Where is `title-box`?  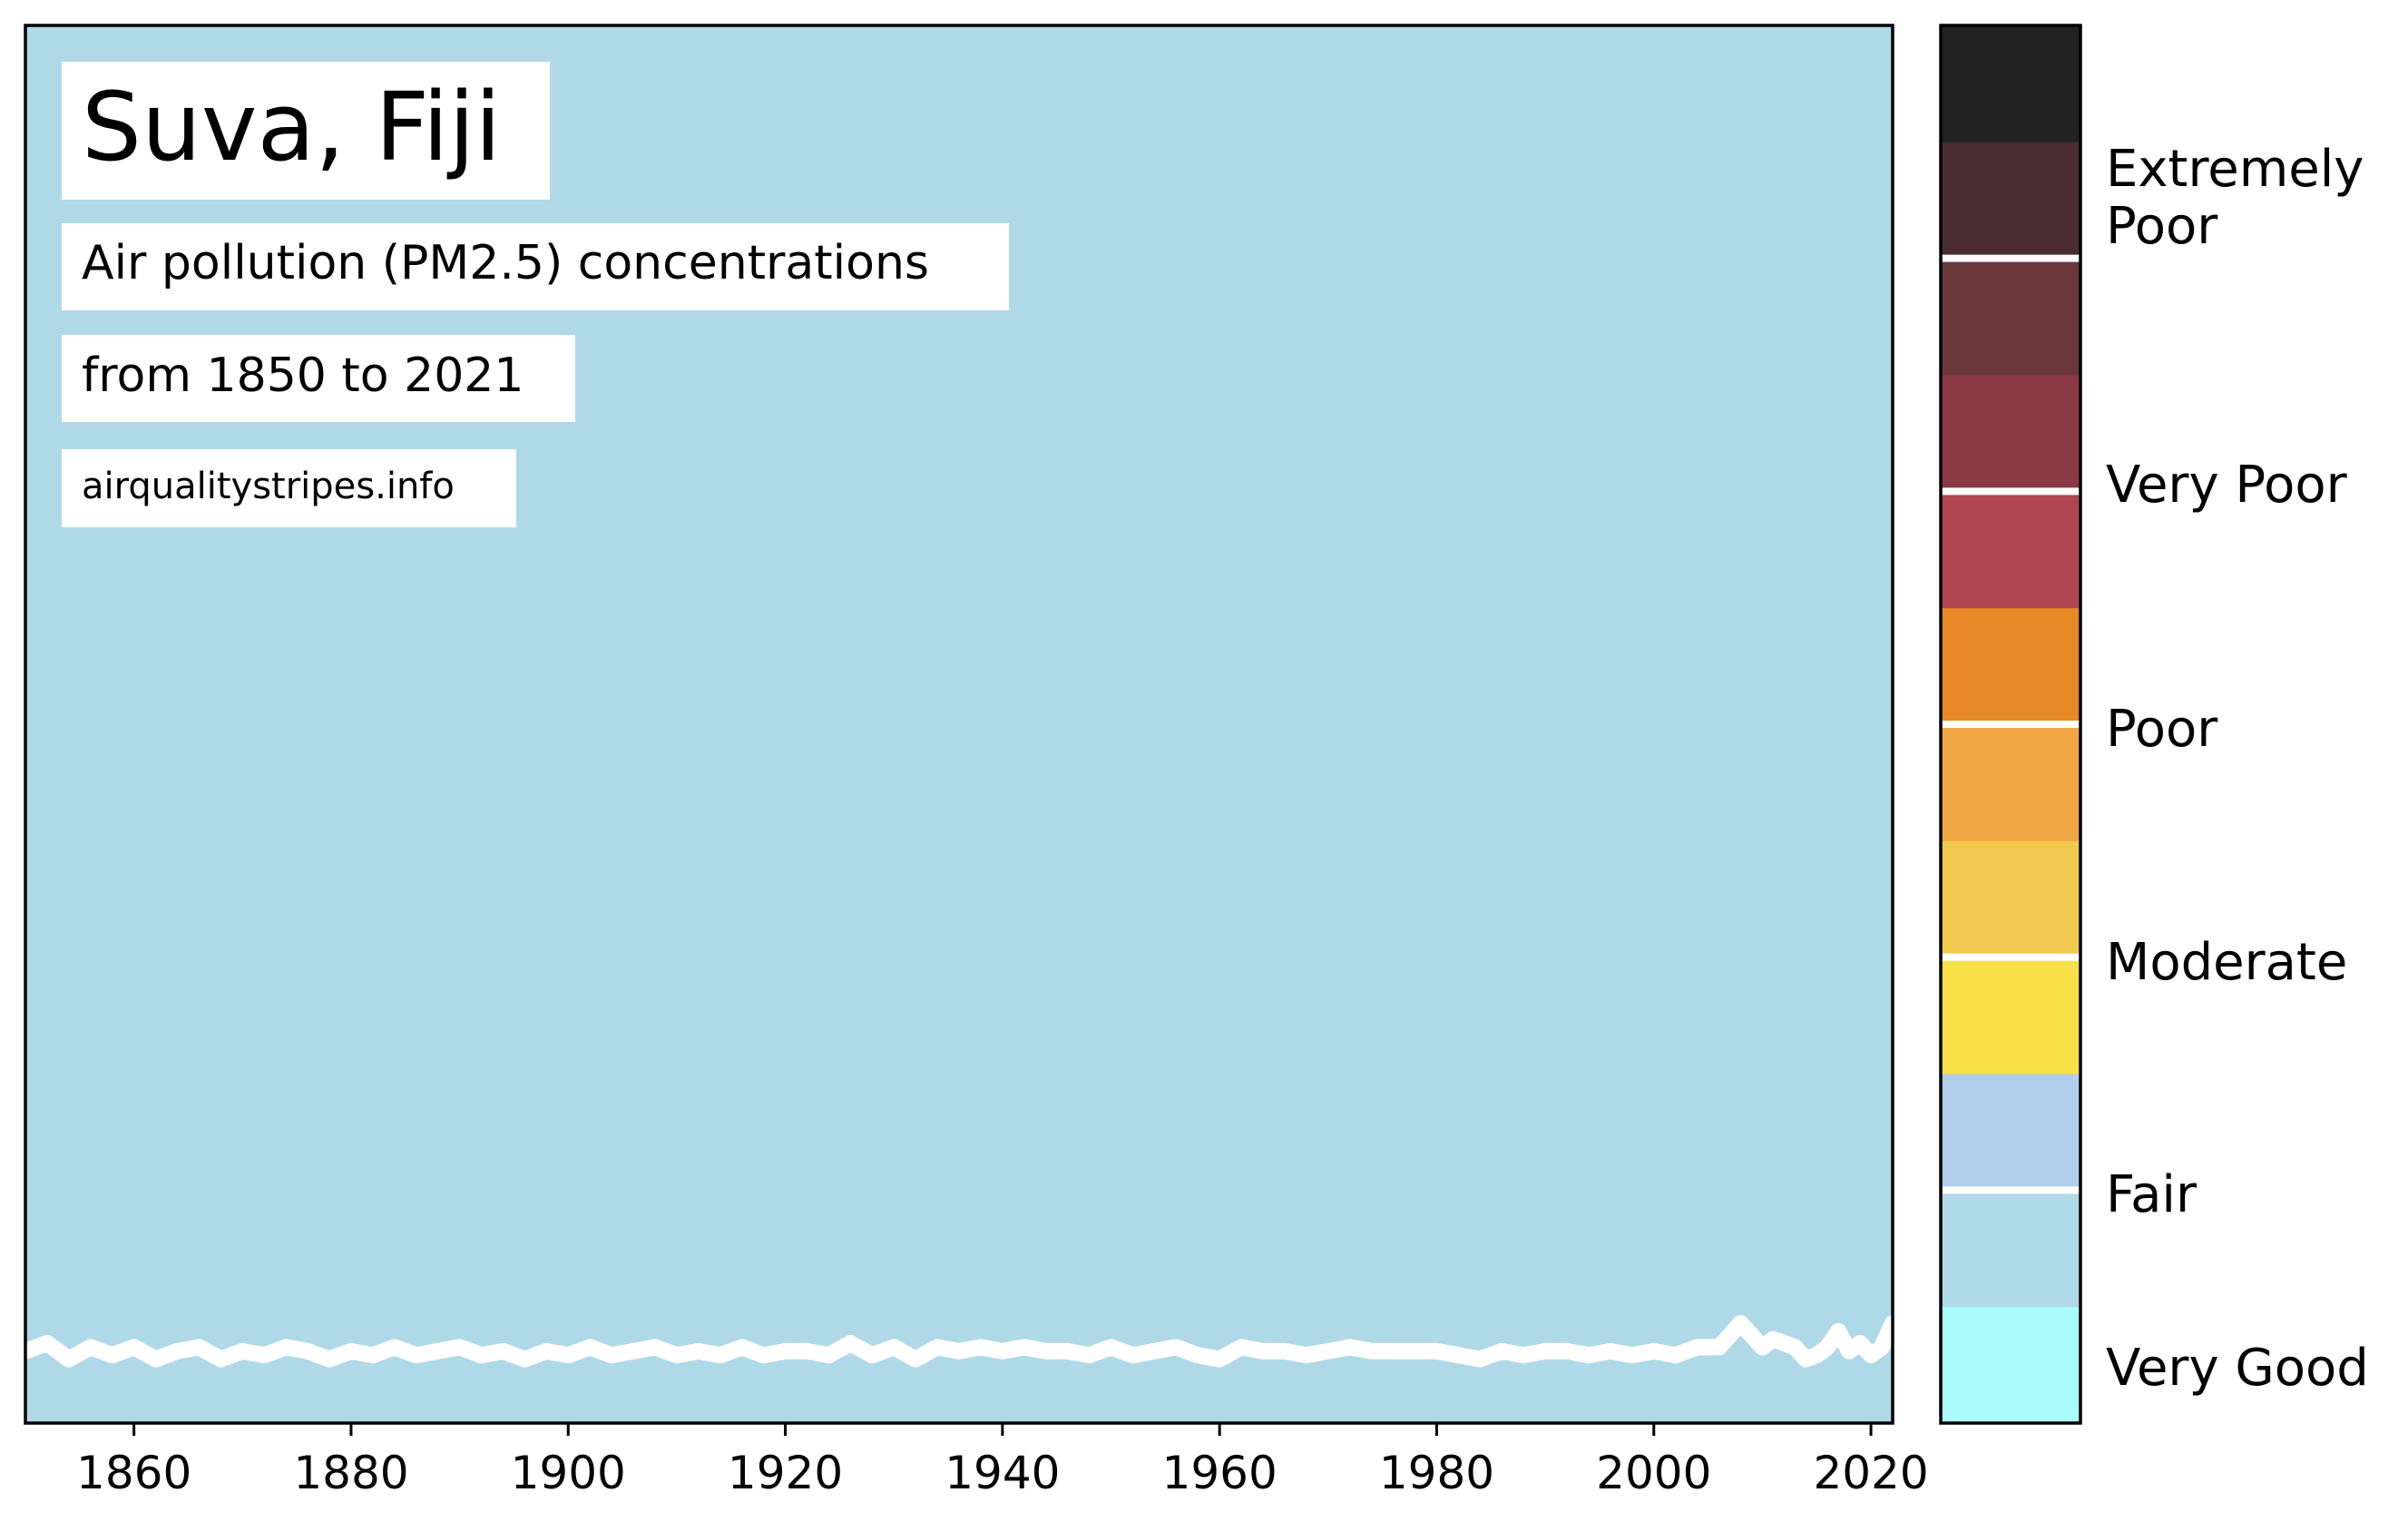 title-box is located at coordinates (306, 131).